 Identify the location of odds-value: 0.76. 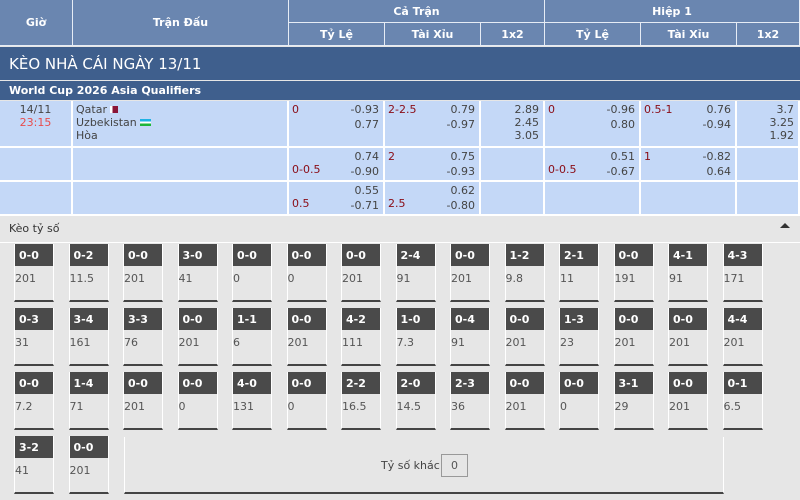
(719, 109).